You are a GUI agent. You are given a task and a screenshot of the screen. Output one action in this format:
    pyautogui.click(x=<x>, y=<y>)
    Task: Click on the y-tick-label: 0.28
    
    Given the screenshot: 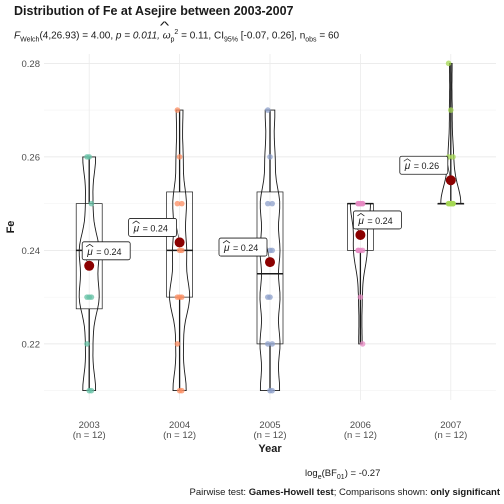 What is the action you would take?
    pyautogui.click(x=31, y=64)
    